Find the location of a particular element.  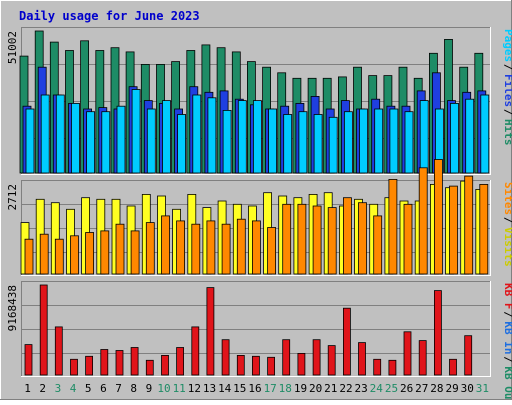

x-tick-label-day-15: 15 is located at coordinates (239, 388).